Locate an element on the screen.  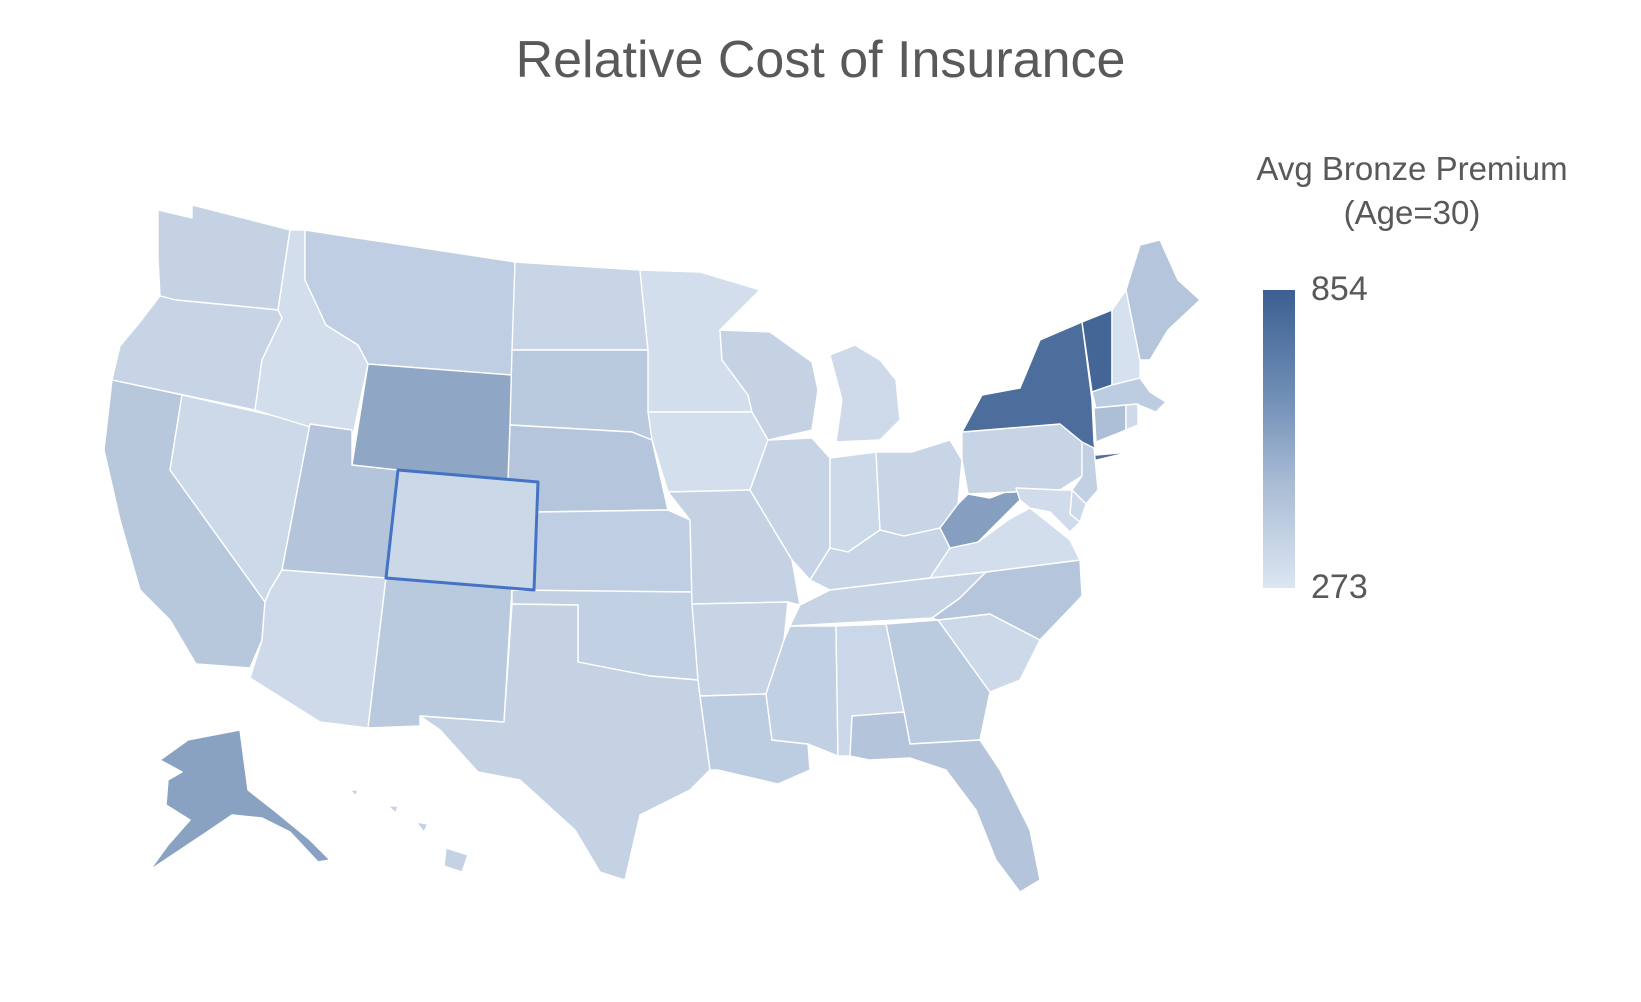
state-MI is located at coordinates (865, 393).